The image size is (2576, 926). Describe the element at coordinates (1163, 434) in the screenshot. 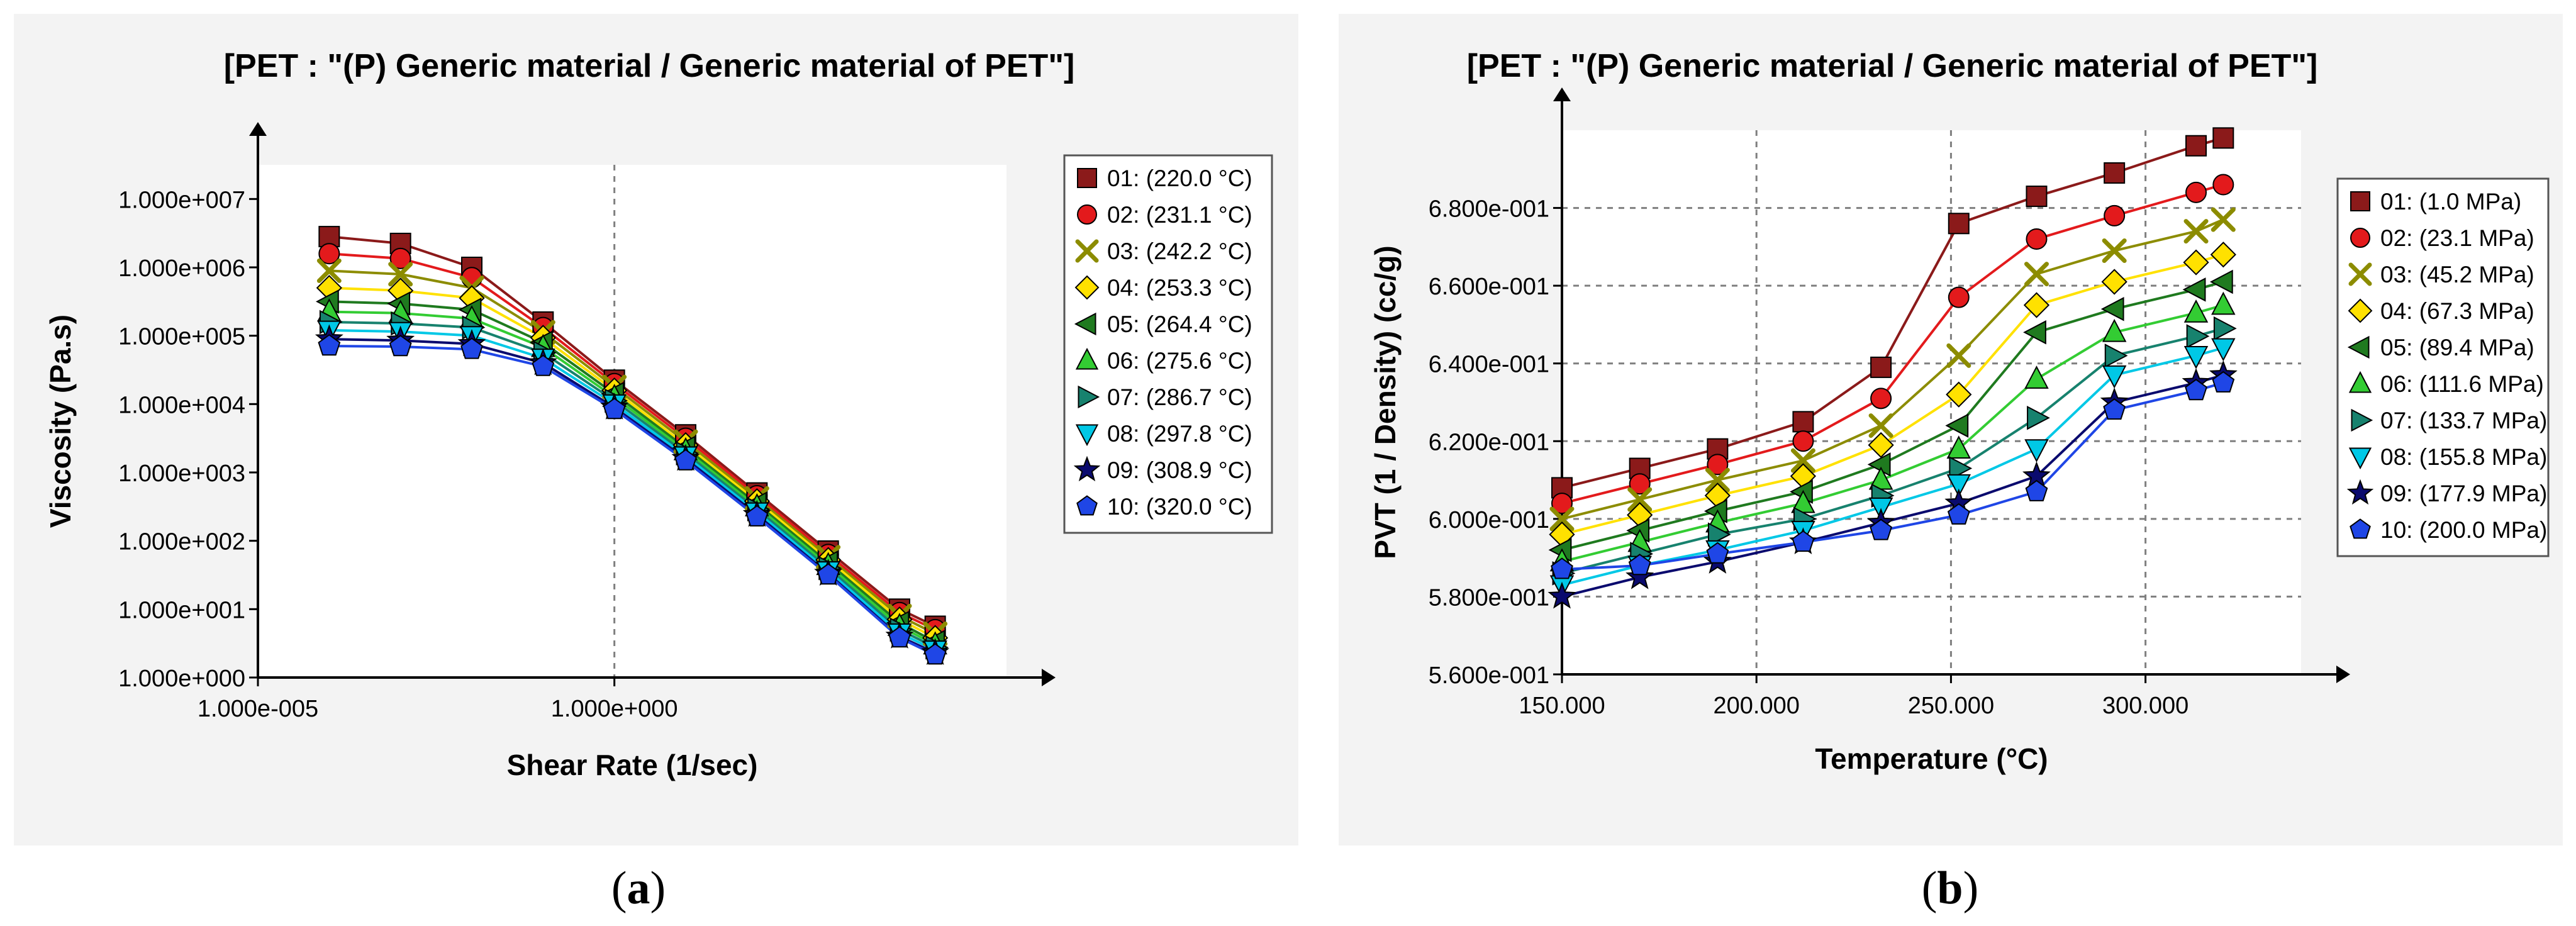

I see `legend-item: 08: (297.8 °C)` at that location.